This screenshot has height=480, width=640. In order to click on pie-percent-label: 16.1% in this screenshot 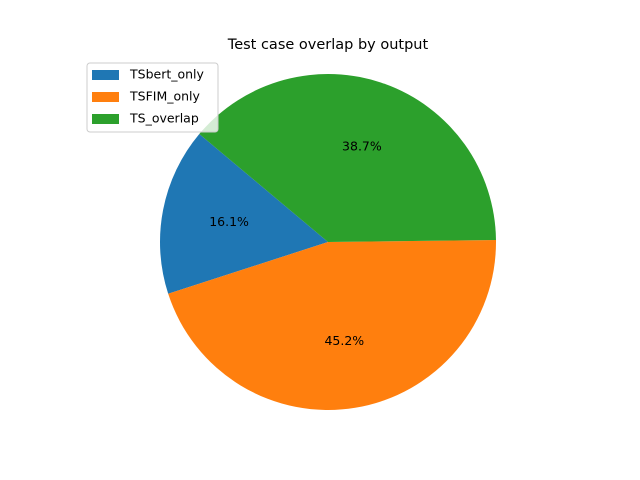, I will do `click(229, 221)`.